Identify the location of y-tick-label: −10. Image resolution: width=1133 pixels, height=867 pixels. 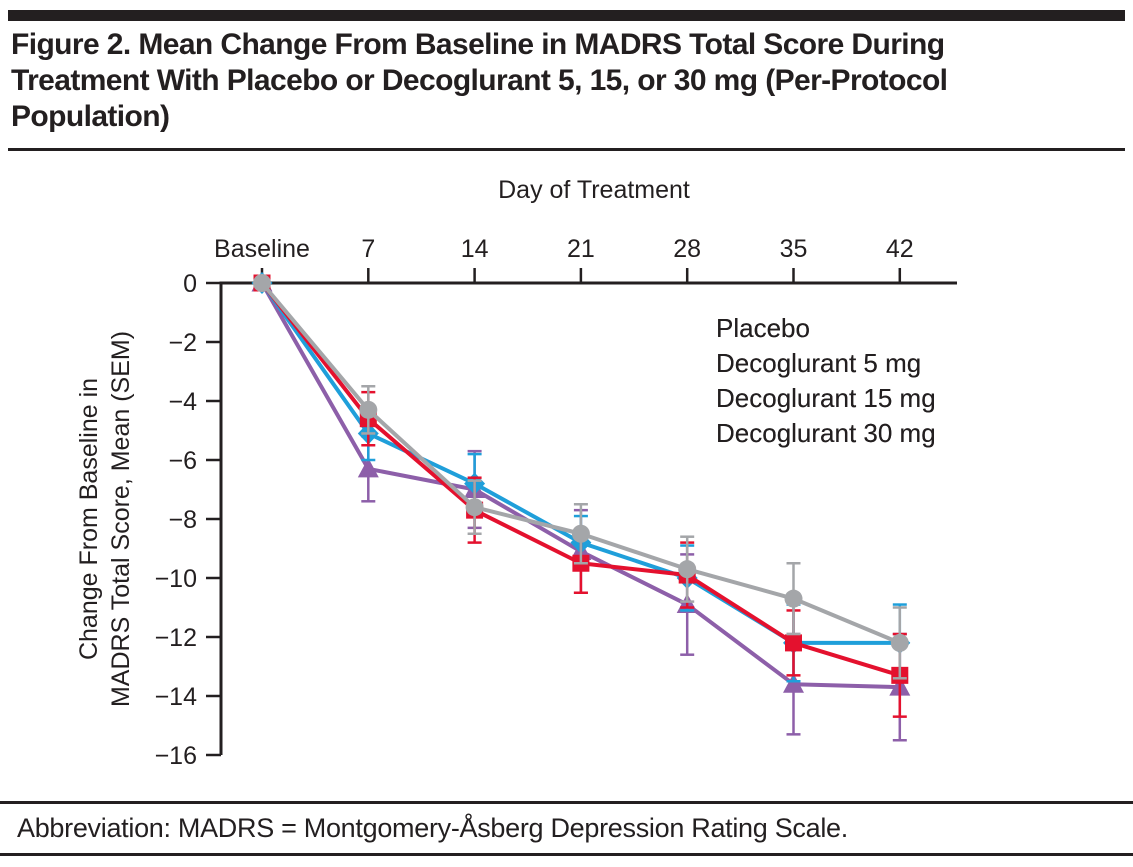
(176, 579).